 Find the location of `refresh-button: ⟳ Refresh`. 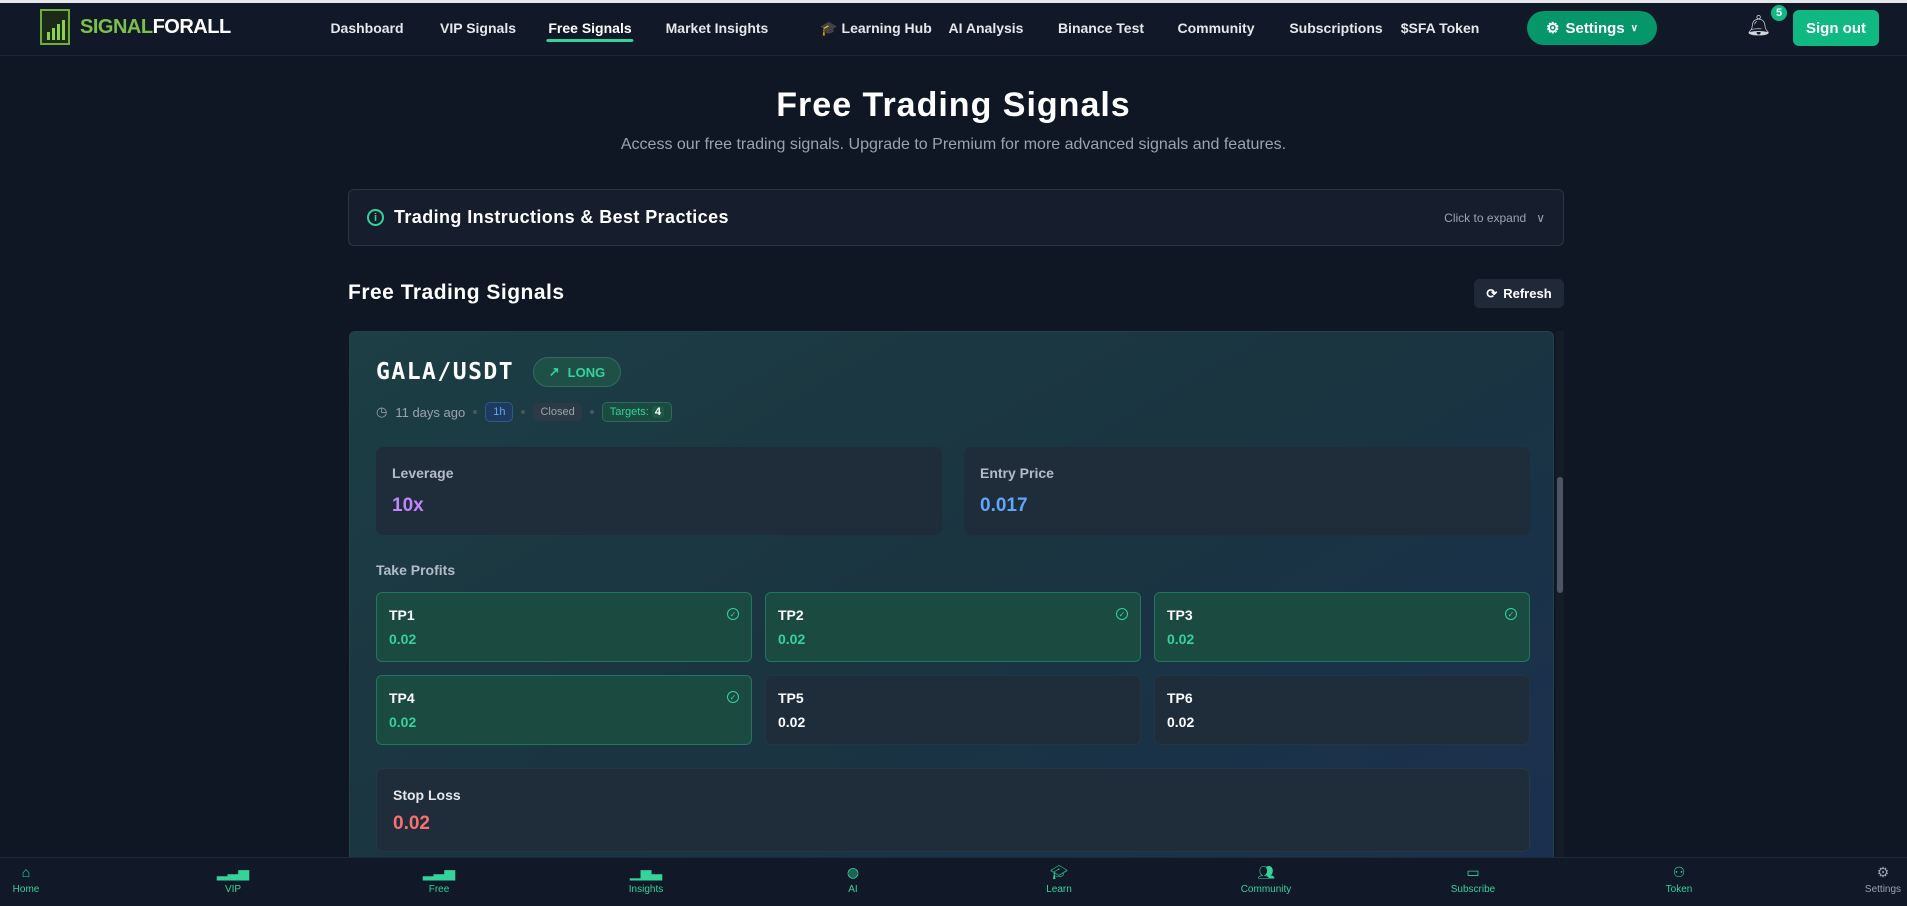

refresh-button: ⟳ Refresh is located at coordinates (1519, 293).